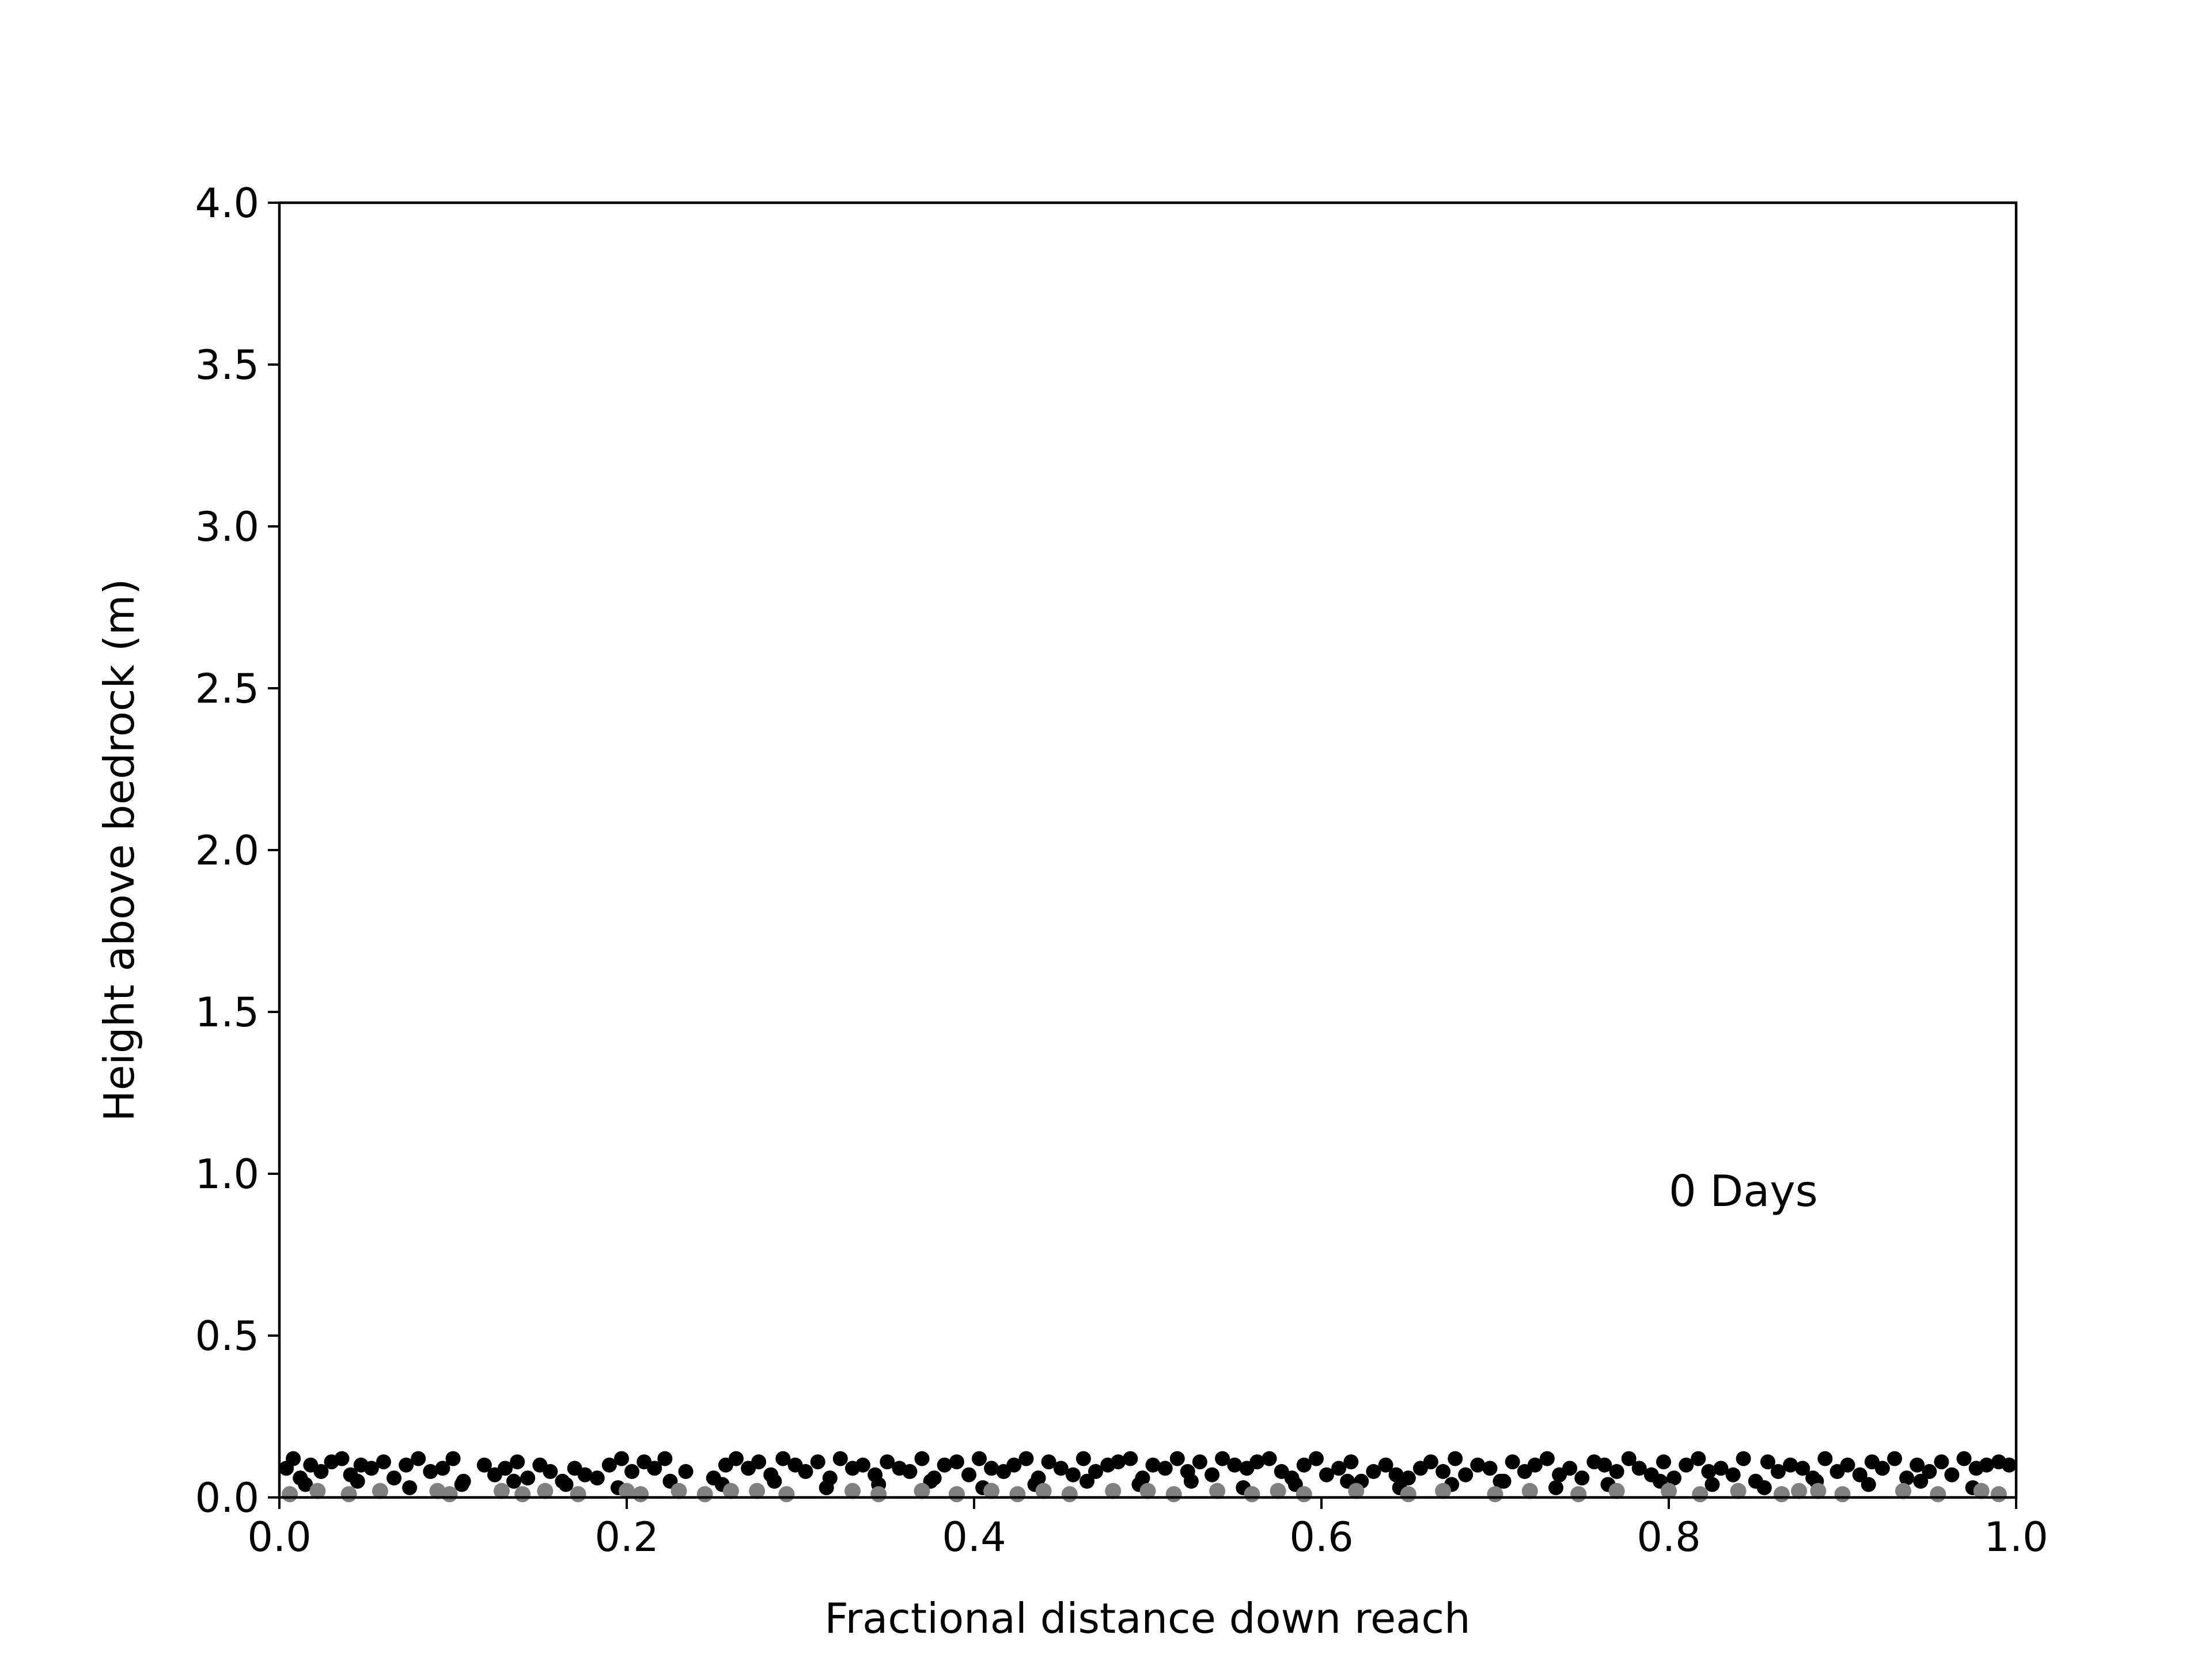 The width and height of the screenshot is (2212, 1661). Describe the element at coordinates (1743, 1191) in the screenshot. I see `annotations: 0 Days` at that location.